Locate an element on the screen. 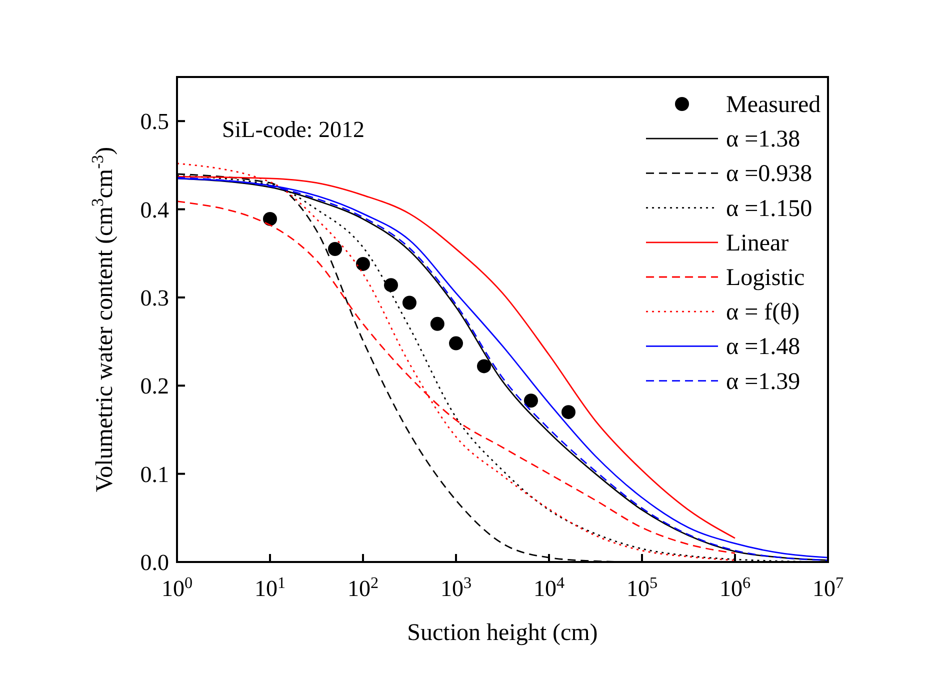 The image size is (947, 673). legend-label: α =1.150 is located at coordinates (769, 209).